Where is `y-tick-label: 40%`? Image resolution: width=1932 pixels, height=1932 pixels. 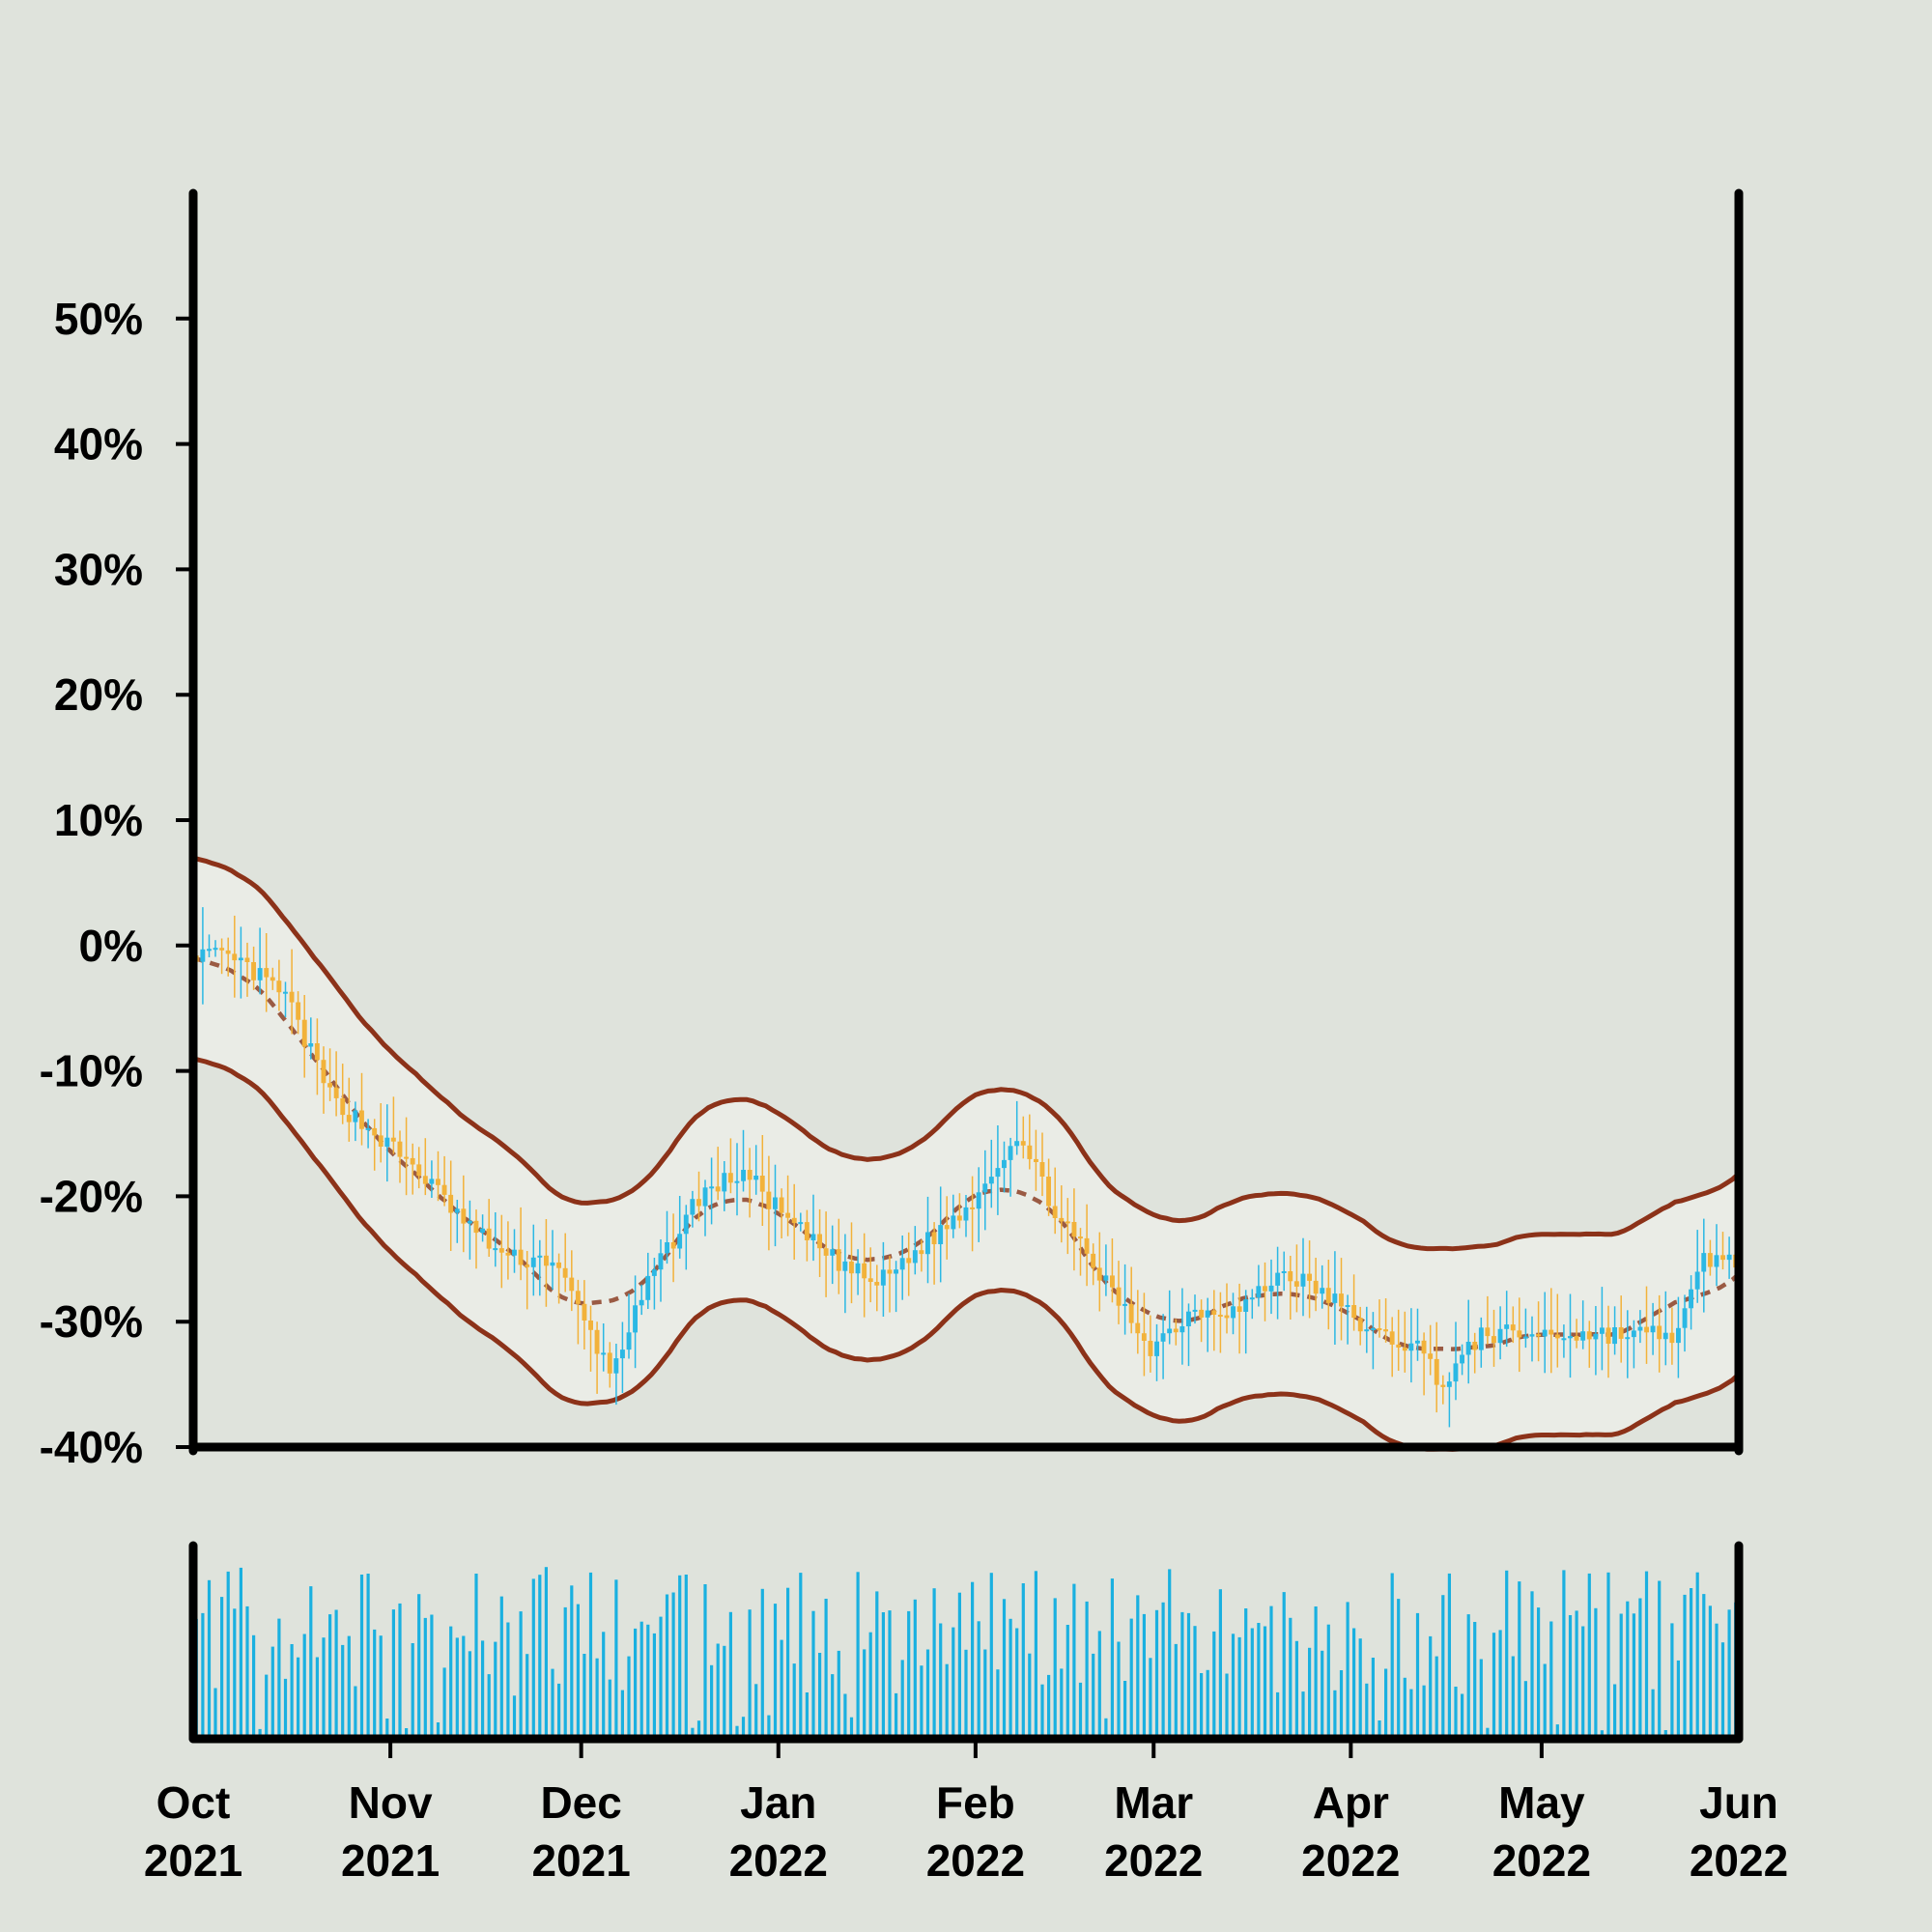 y-tick-label: 40% is located at coordinates (98, 444).